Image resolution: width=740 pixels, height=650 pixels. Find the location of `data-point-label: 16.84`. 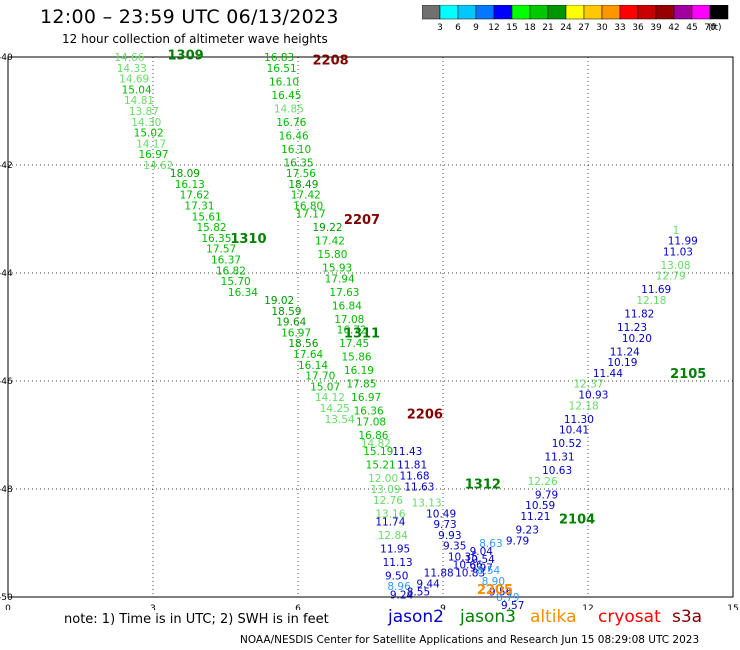

data-point-label: 16.84 is located at coordinates (347, 306).